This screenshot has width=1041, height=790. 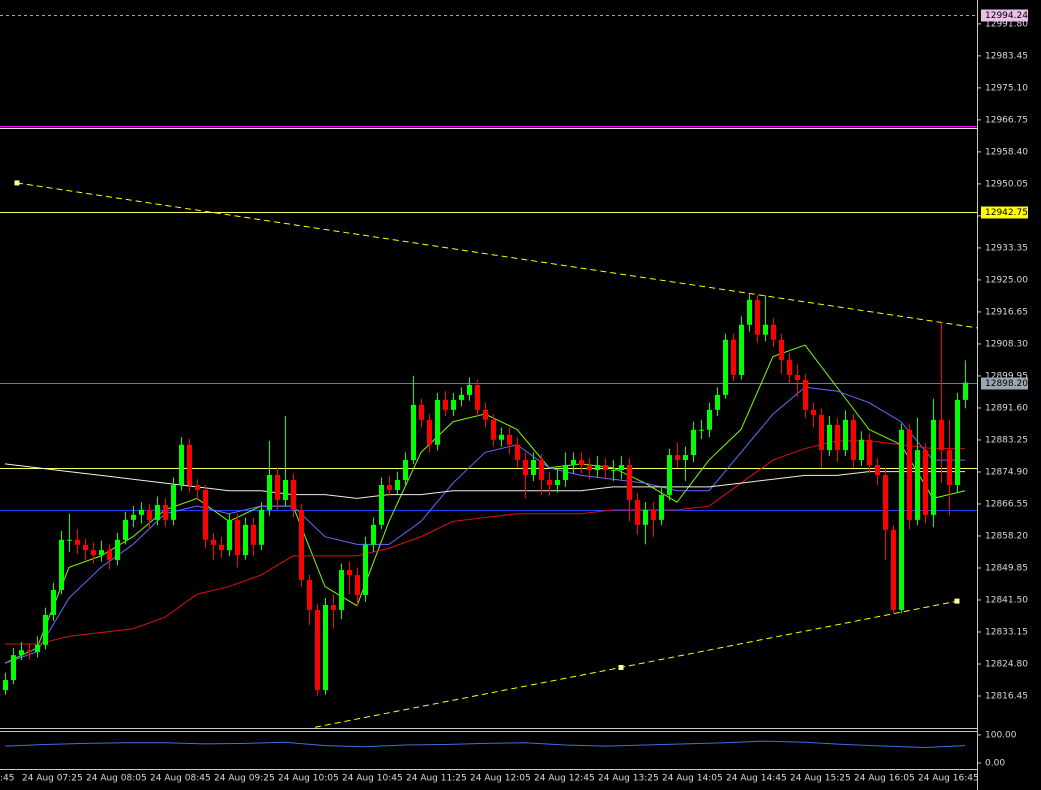 I want to click on y-tick-label: 12908.30, so click(x=1006, y=344).